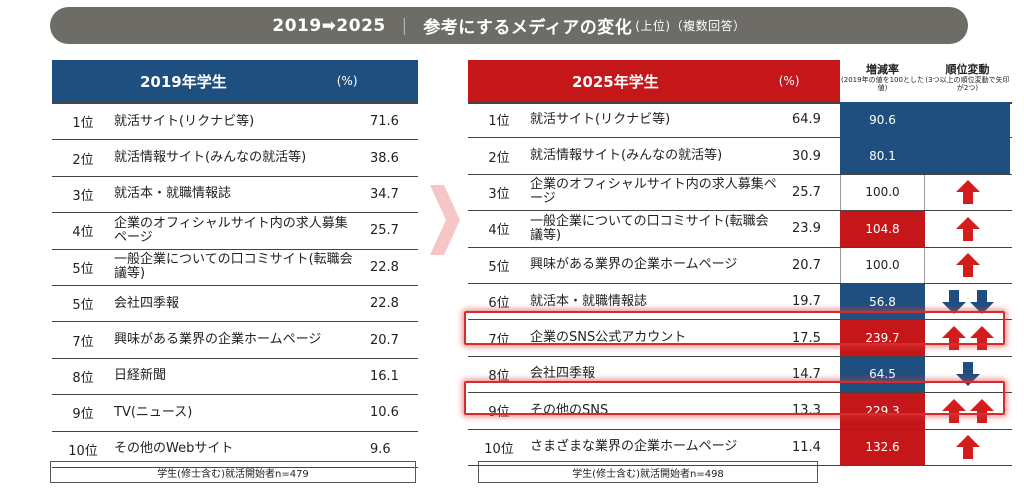  I want to click on media-label: TV(ニュース), so click(153, 412).